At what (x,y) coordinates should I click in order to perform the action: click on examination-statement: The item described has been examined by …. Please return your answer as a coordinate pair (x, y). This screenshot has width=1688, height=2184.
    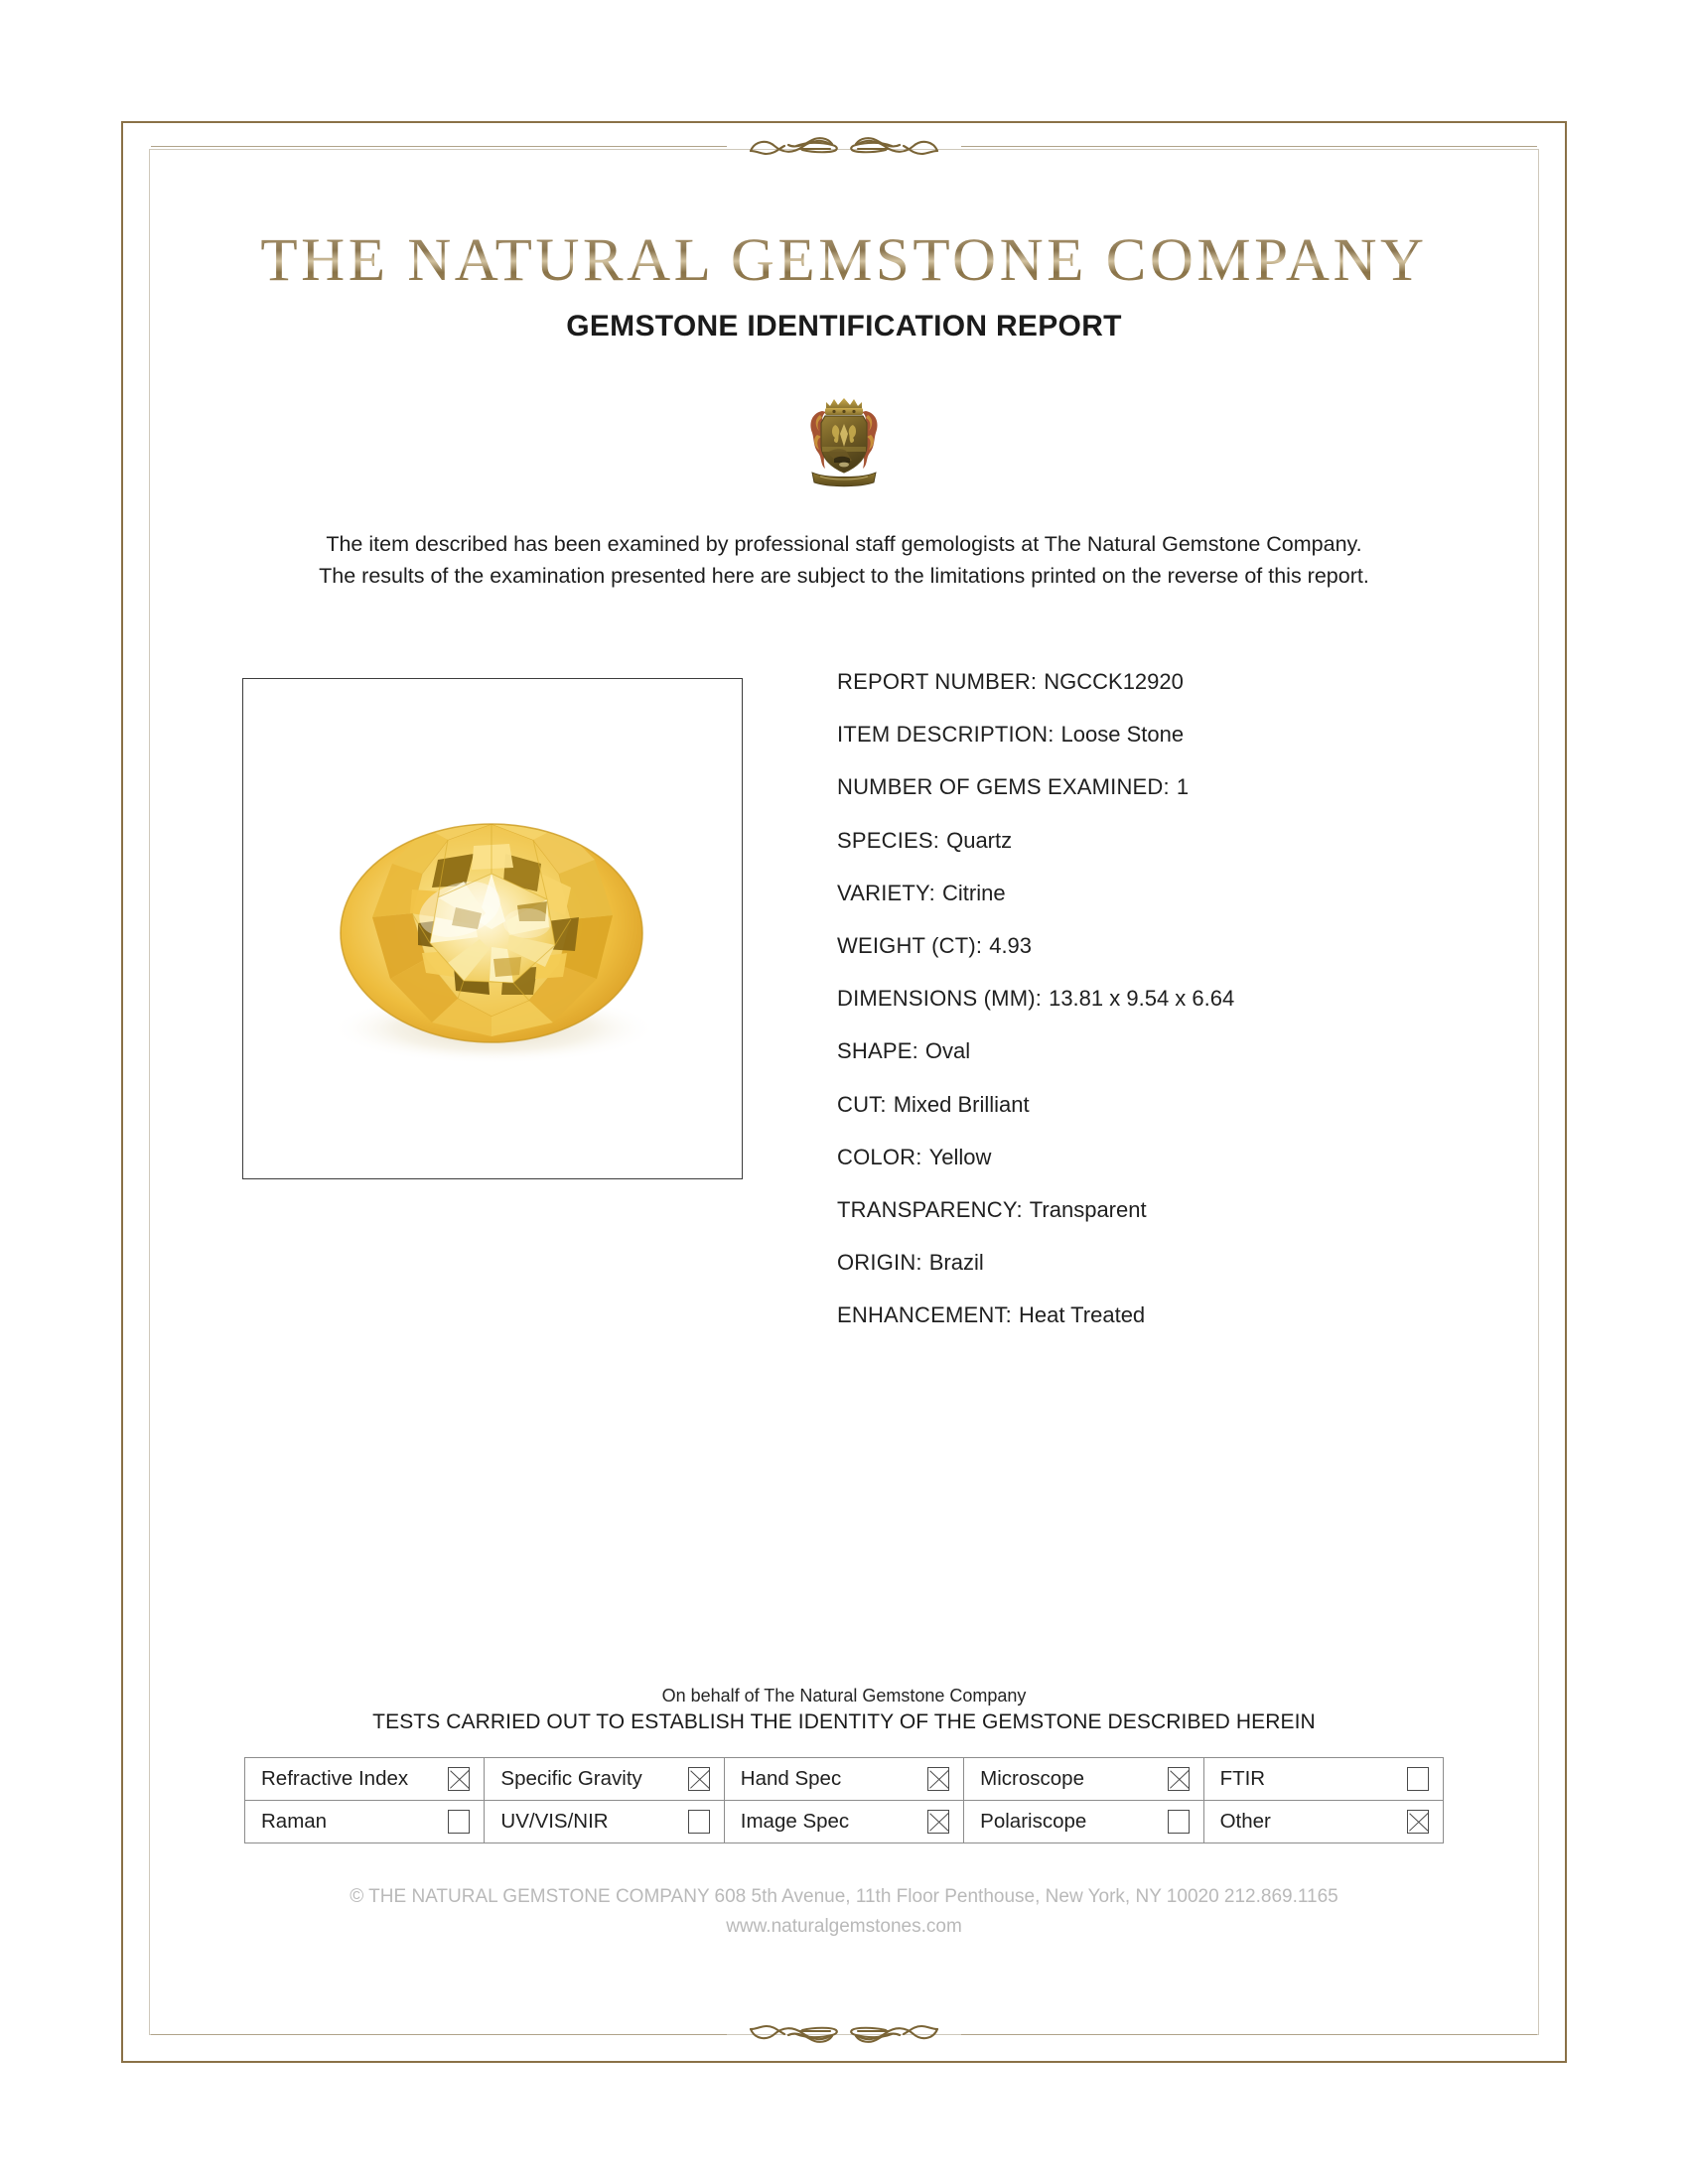
    Looking at the image, I should click on (844, 560).